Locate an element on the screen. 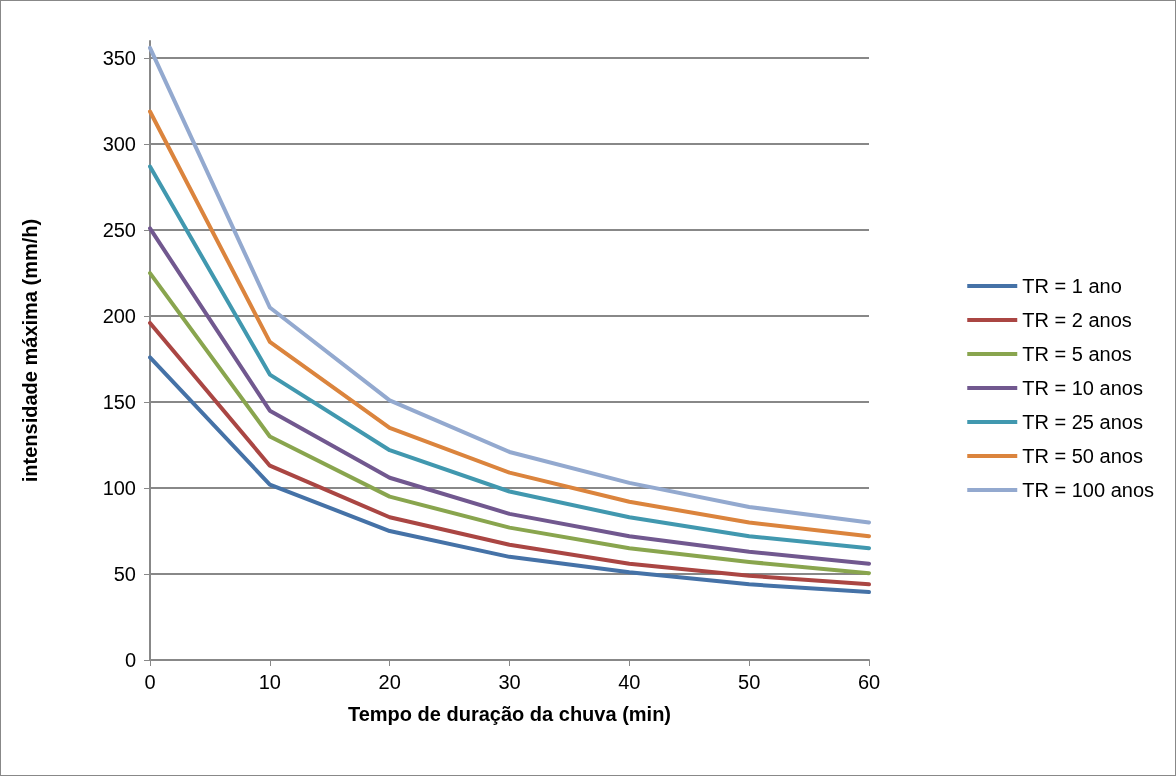  x-tick-label: 0 is located at coordinates (150, 682).